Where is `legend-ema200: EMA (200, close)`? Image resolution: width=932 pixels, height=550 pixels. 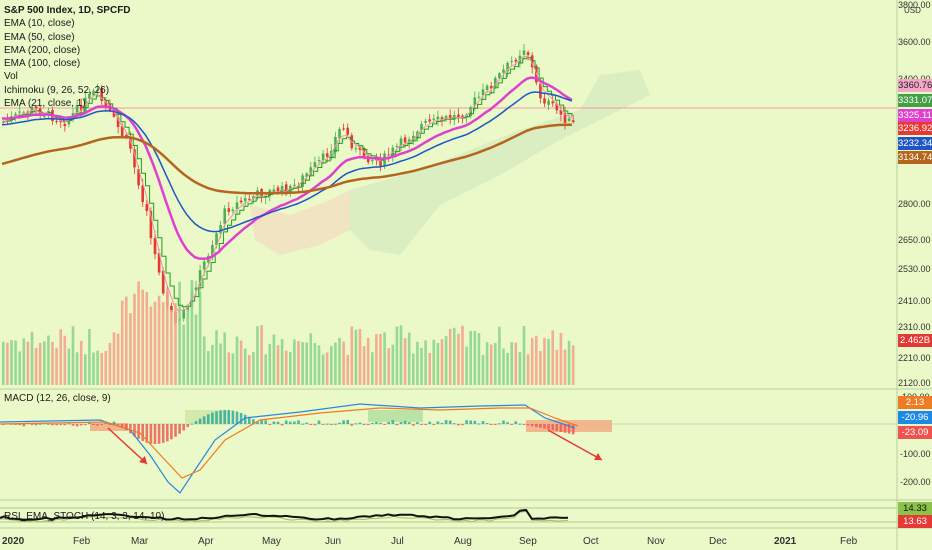
legend-ema200: EMA (200, close) is located at coordinates (42, 50).